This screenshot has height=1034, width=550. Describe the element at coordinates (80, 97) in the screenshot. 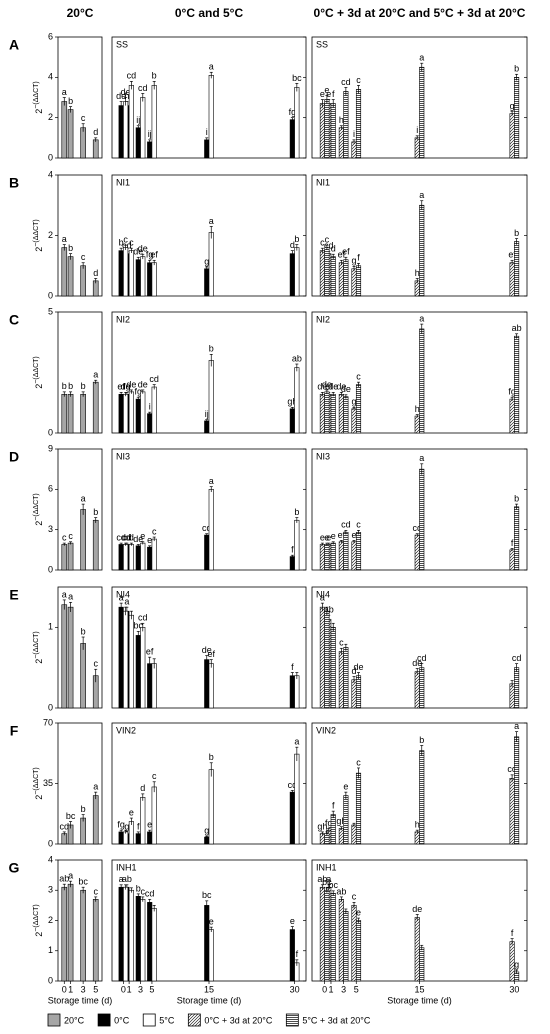

I see `panel-frame` at that location.